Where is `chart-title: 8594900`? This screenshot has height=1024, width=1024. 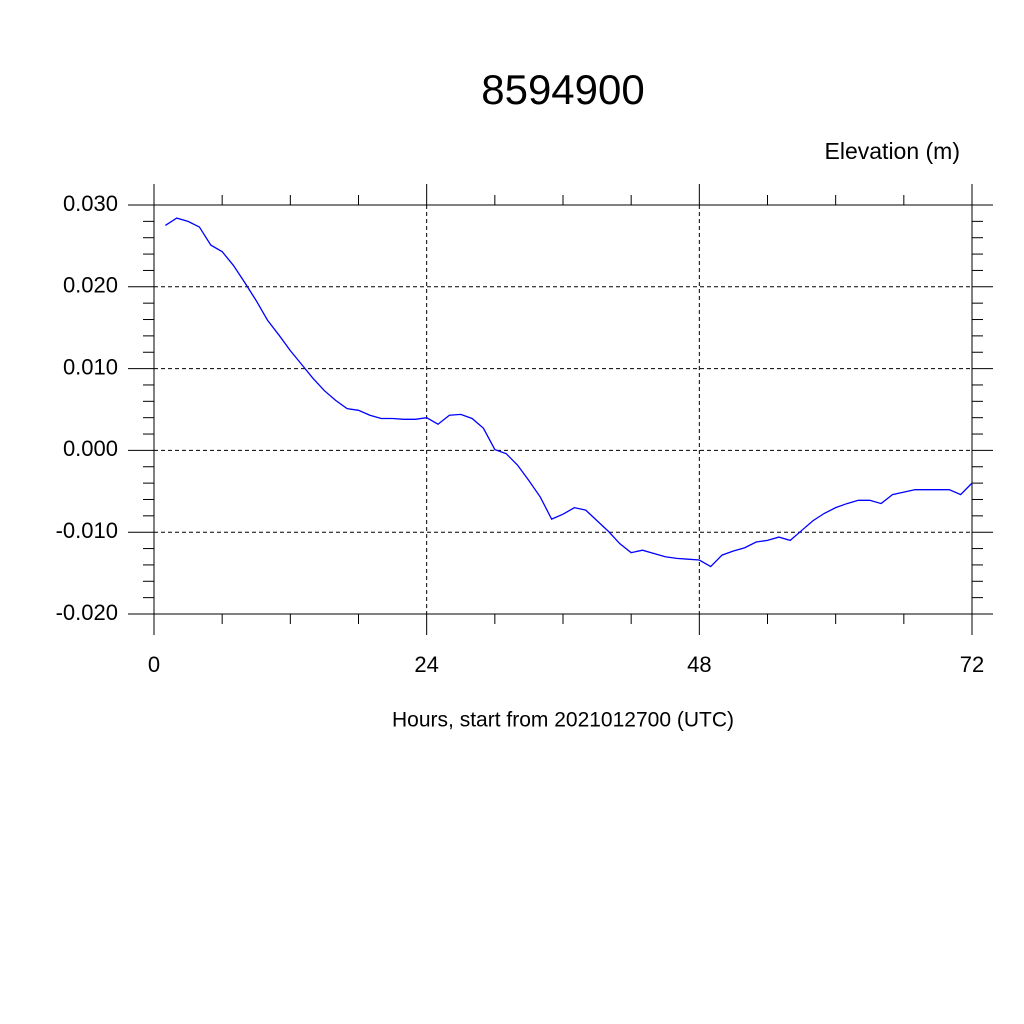 chart-title: 8594900 is located at coordinates (563, 89).